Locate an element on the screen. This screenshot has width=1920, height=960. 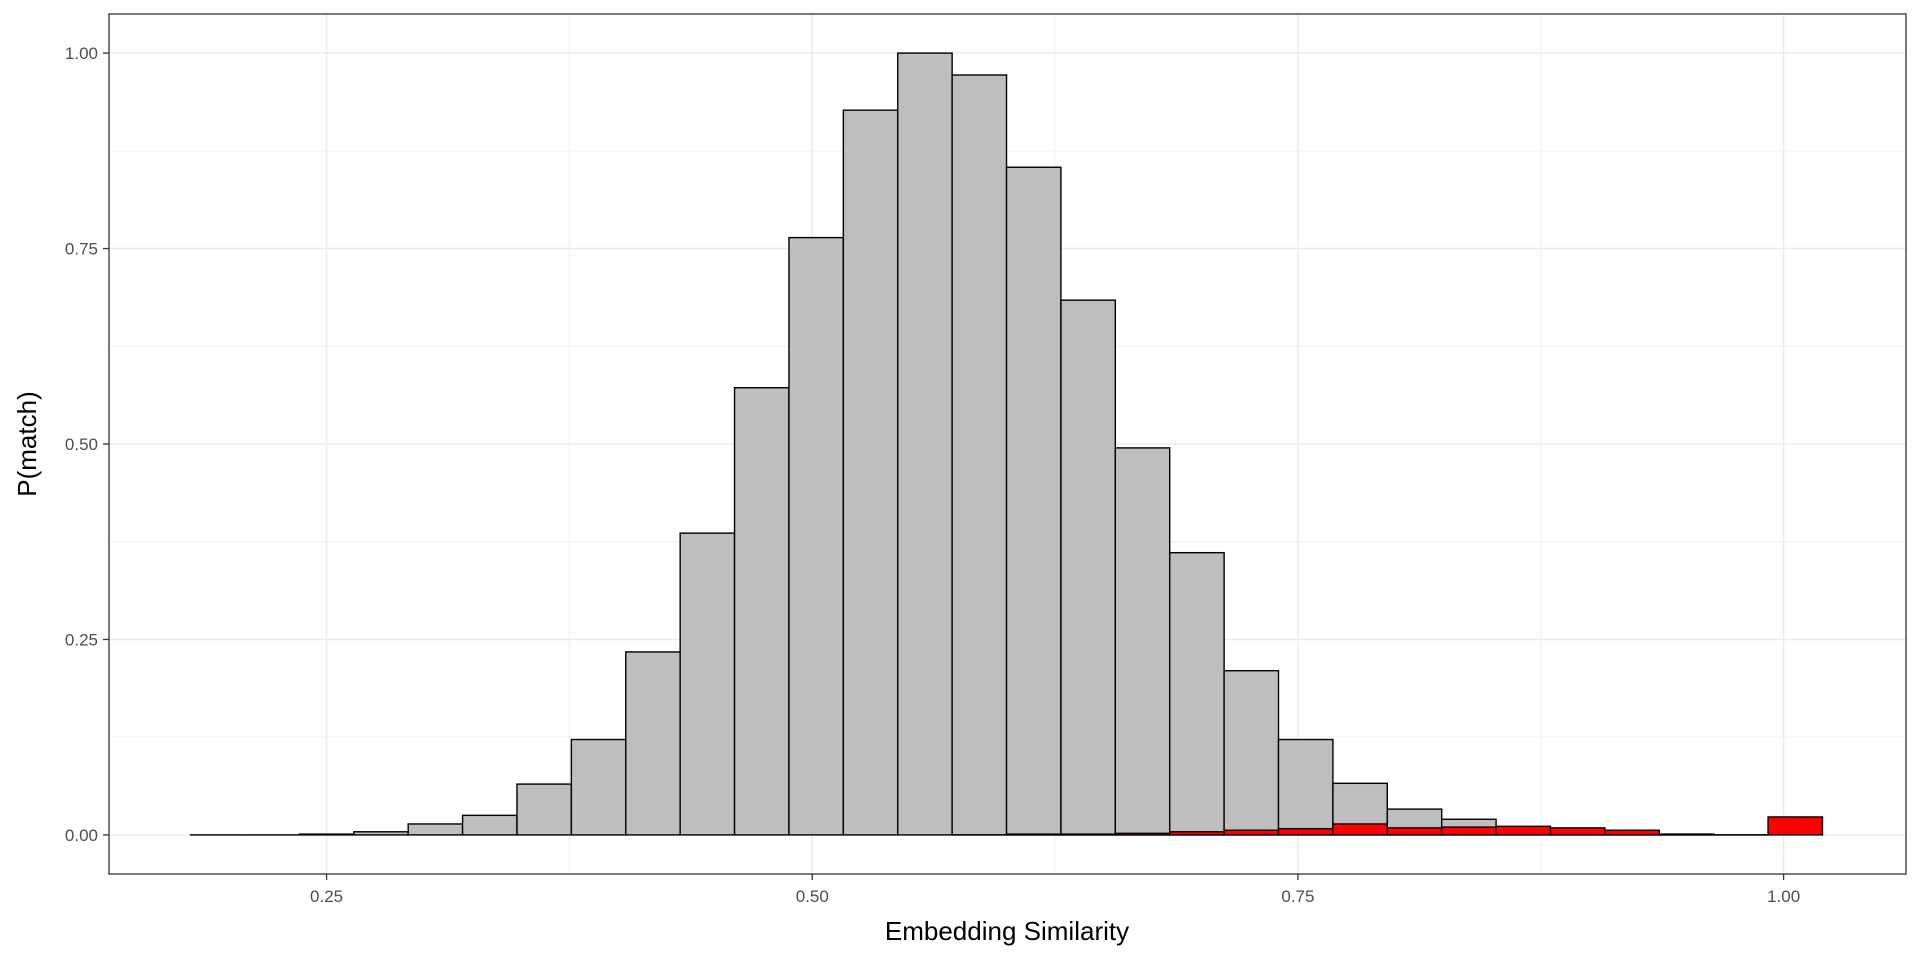
y-axis: 0.00 0.25 0.50 0.75 1.00 is located at coordinates (87, 444).